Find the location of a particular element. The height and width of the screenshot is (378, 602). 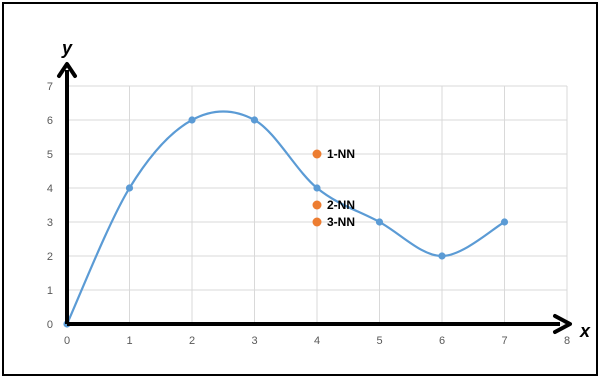

x-tick-label-8: 8 is located at coordinates (567, 341).